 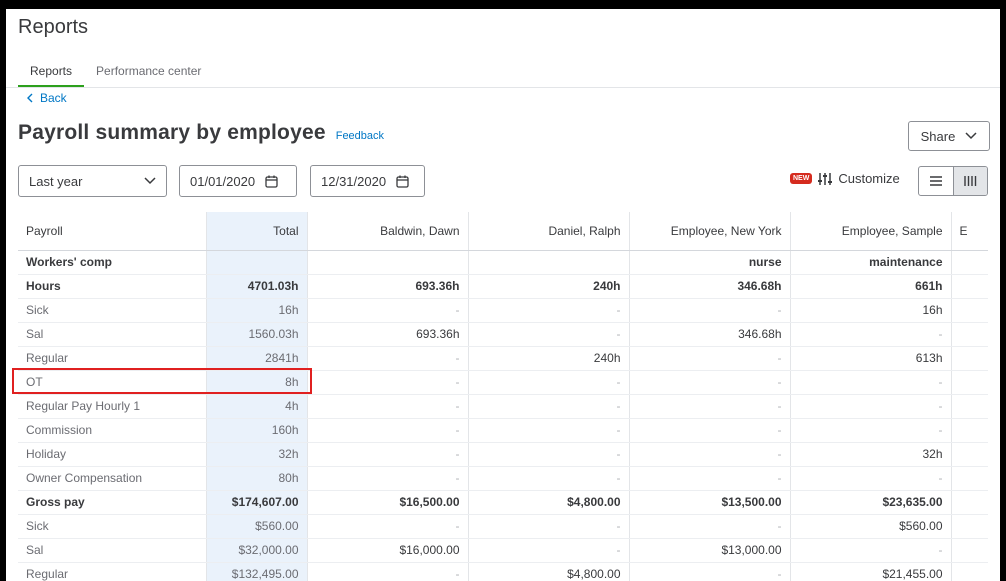 What do you see at coordinates (51, 74) in the screenshot?
I see `tab-reports: Reports` at bounding box center [51, 74].